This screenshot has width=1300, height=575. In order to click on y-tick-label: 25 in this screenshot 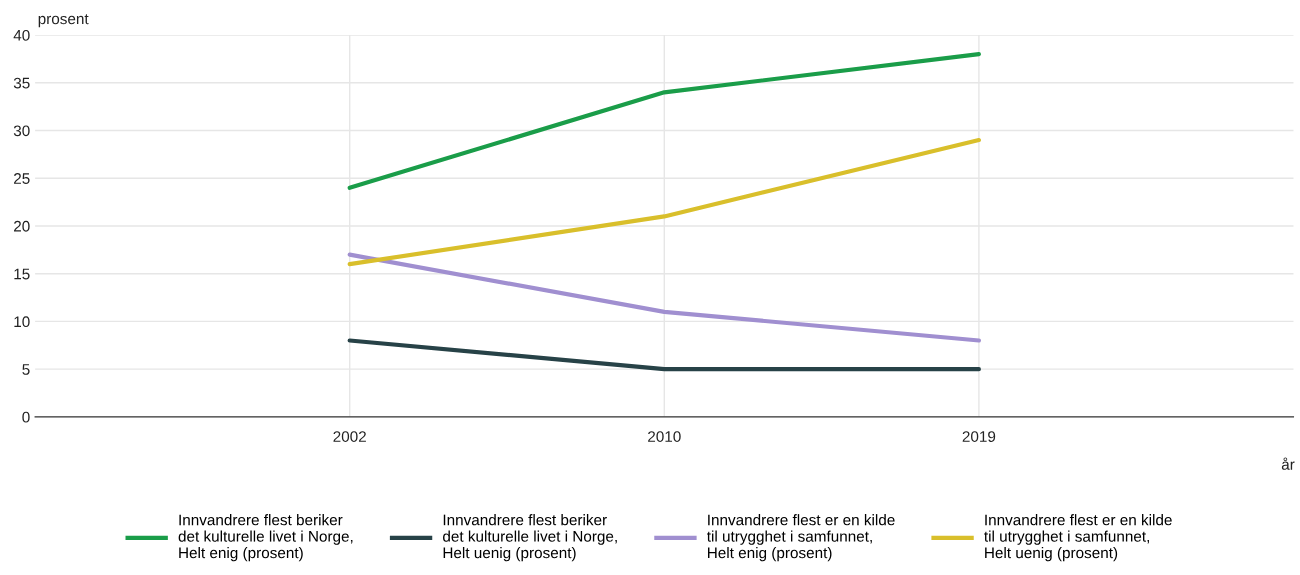, I will do `click(22, 178)`.